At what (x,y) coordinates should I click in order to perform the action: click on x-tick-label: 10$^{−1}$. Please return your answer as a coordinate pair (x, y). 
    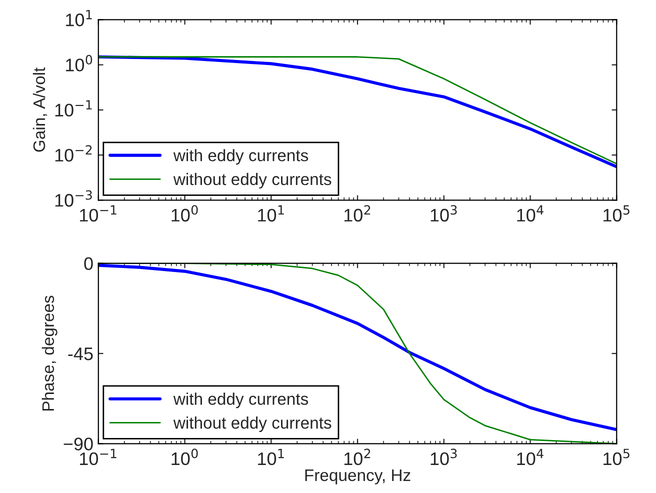
    Looking at the image, I should click on (98, 213).